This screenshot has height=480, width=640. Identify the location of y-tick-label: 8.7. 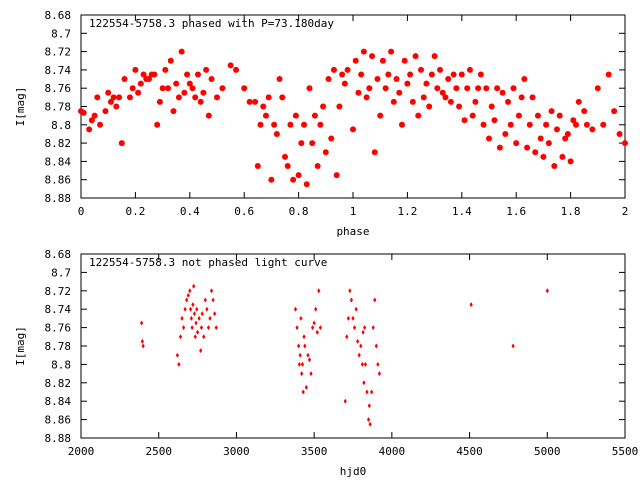
(61, 272).